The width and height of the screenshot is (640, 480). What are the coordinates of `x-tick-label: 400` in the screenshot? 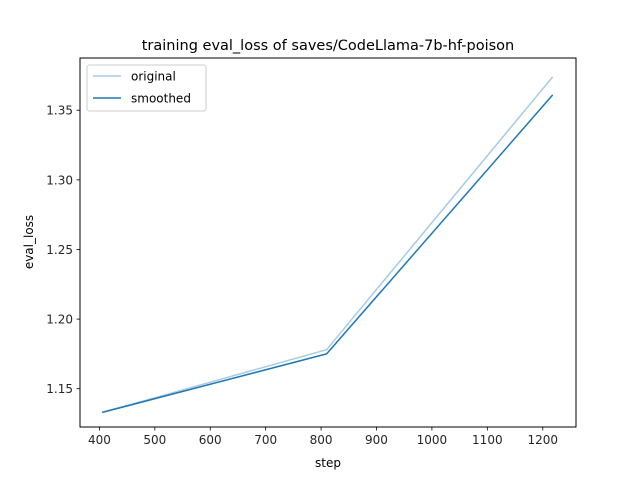 It's located at (99, 440).